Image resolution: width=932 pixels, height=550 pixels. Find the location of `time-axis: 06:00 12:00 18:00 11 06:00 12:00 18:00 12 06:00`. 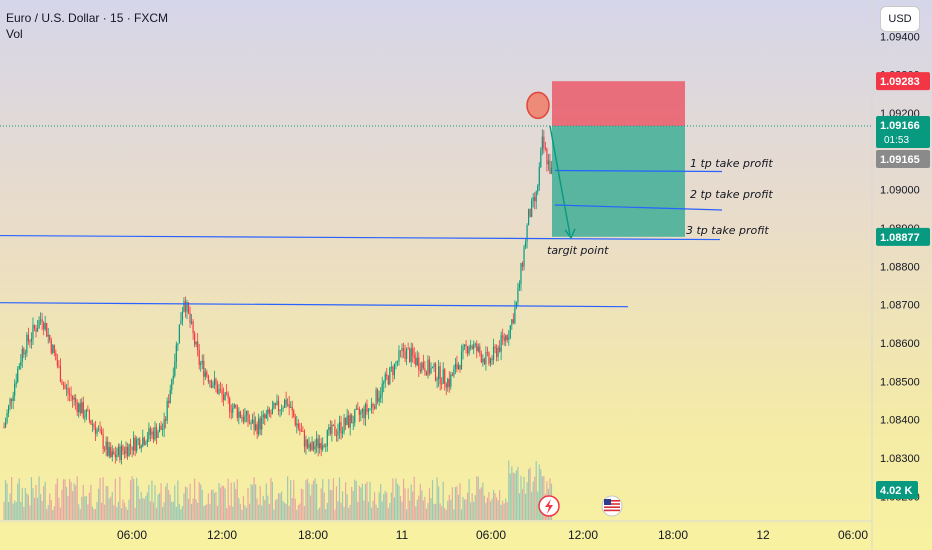

time-axis: 06:00 12:00 18:00 11 06:00 12:00 18:00 12 06:00 is located at coordinates (436, 518).